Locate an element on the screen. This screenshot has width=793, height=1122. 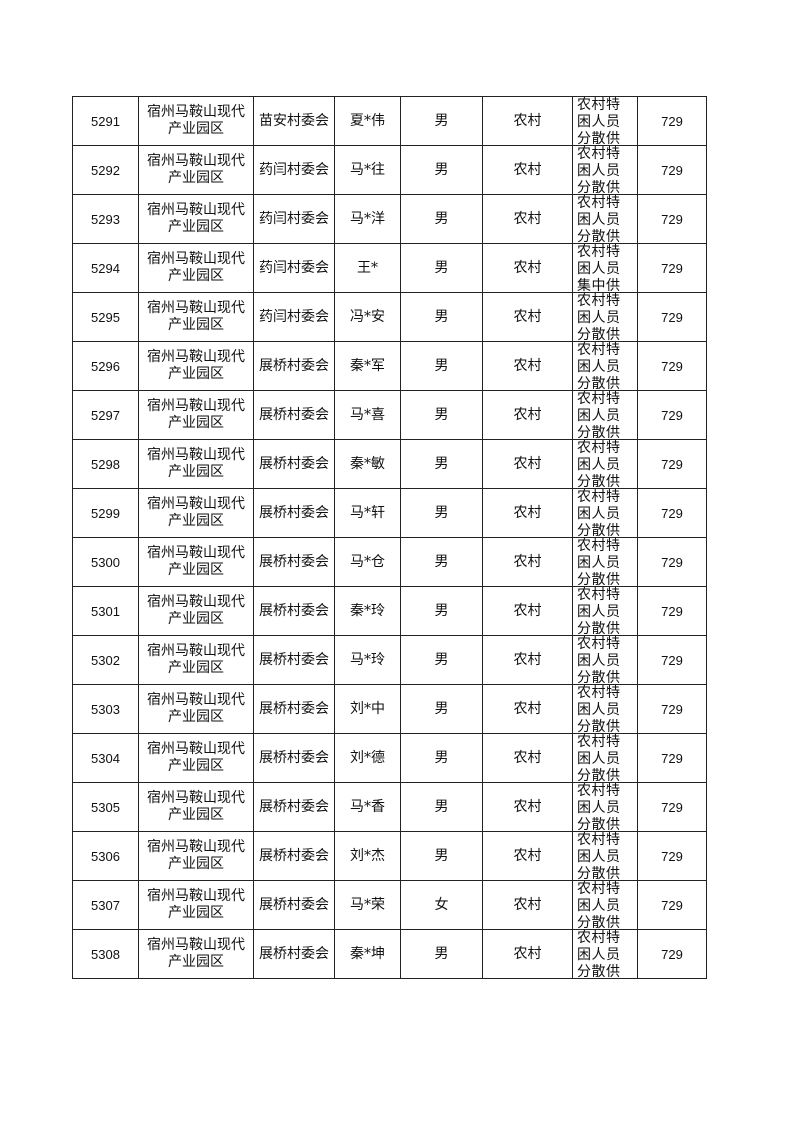
person-name-cell: 刘*中 is located at coordinates (367, 709).